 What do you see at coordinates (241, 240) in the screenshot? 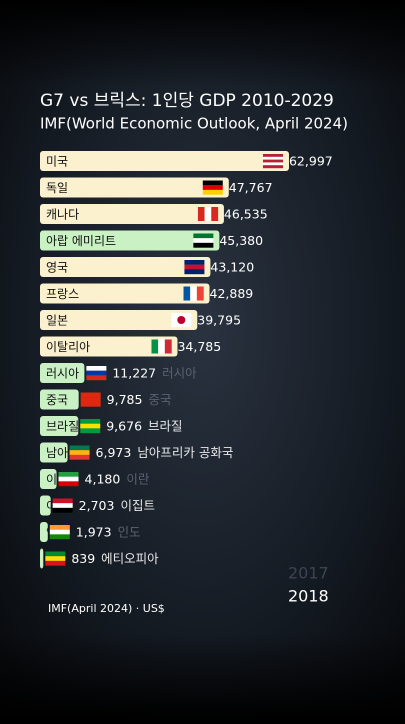
I see `value-label: 45,380` at bounding box center [241, 240].